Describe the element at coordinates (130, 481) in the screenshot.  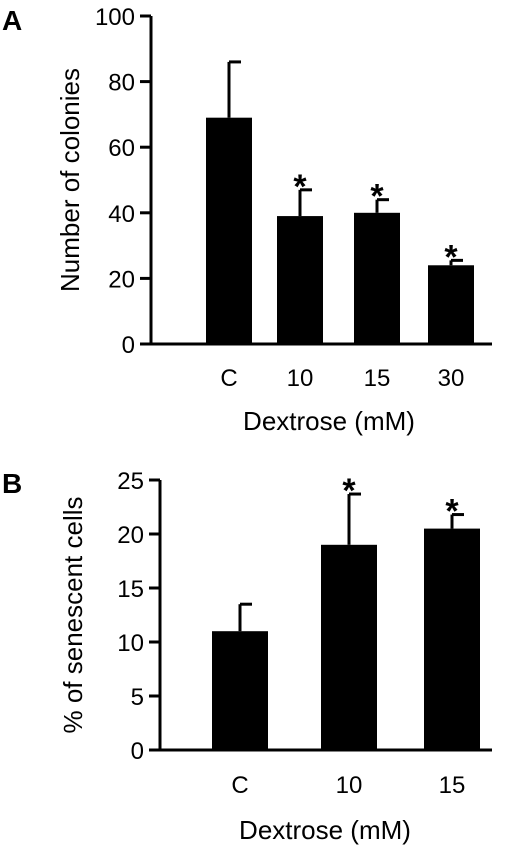
I see `y-tick-label: 25` at that location.